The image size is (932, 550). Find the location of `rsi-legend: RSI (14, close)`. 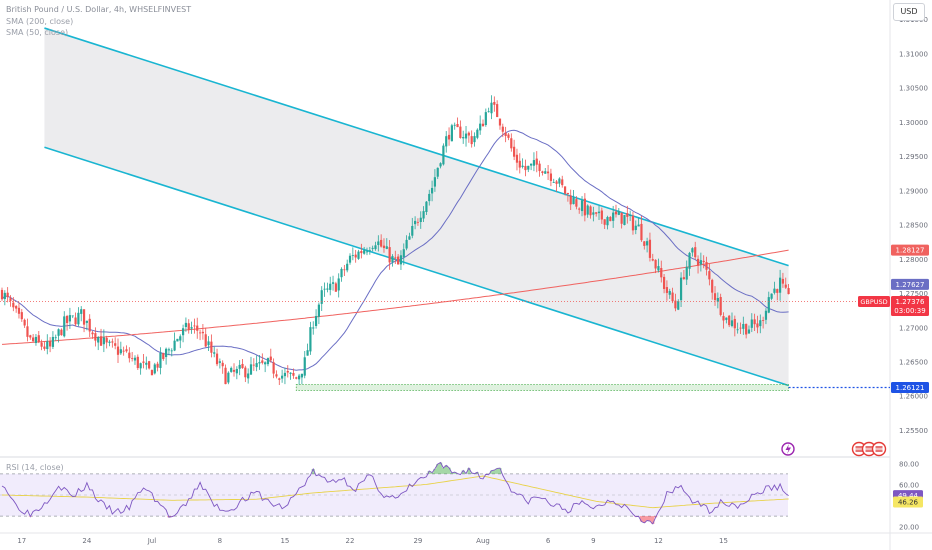

rsi-legend: RSI (14, close) is located at coordinates (35, 467).